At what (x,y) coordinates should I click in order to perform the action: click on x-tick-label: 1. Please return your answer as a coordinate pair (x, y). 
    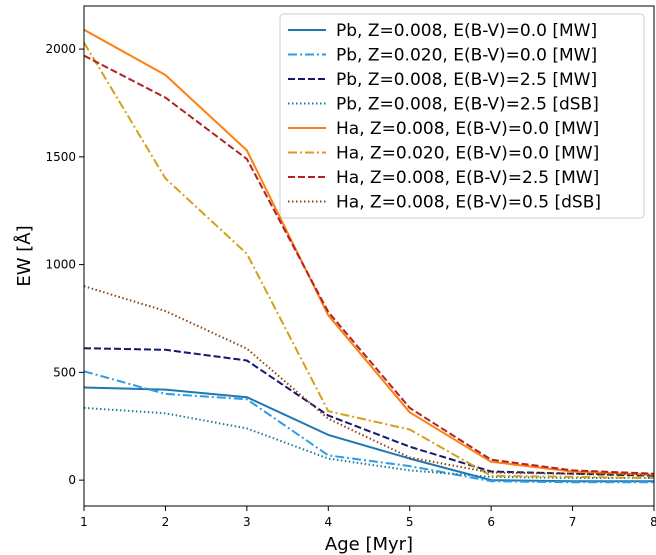
    Looking at the image, I should click on (84, 522).